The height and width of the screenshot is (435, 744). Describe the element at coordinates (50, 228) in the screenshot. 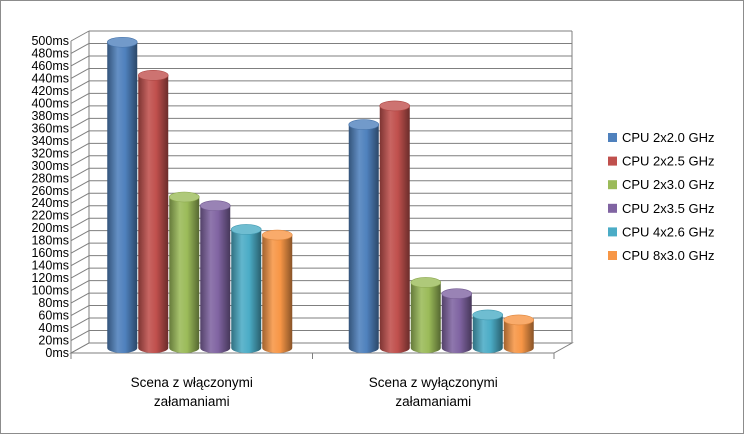

I see `y-tick-label: 200ms` at that location.